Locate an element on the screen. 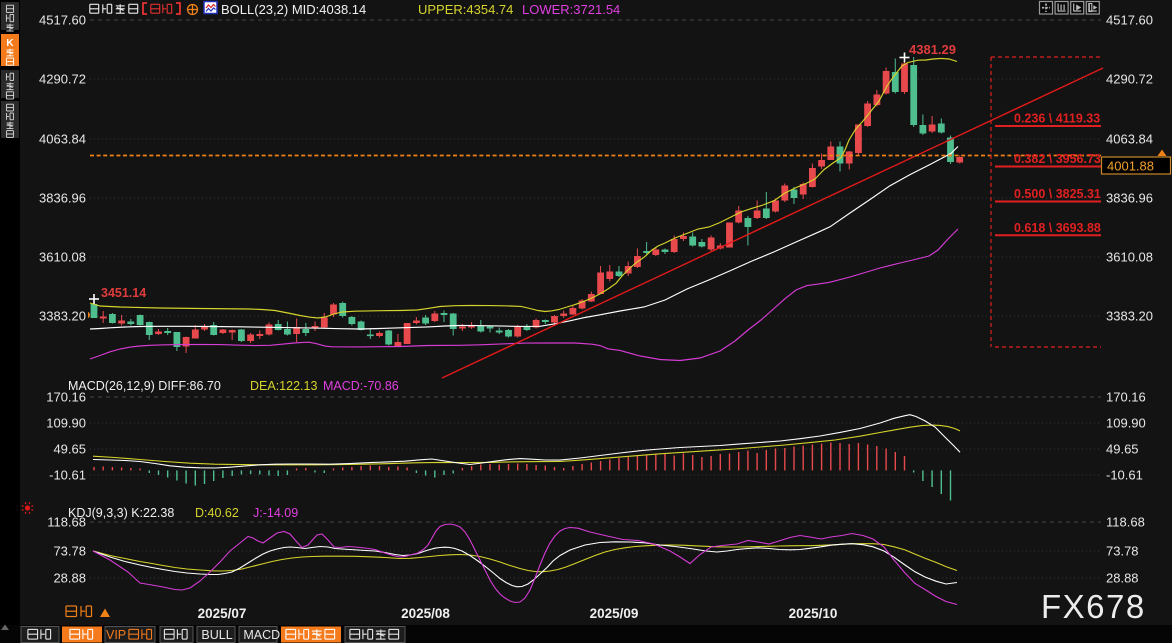 The height and width of the screenshot is (643, 1172). svg-text: VIP is located at coordinates (116, 635).